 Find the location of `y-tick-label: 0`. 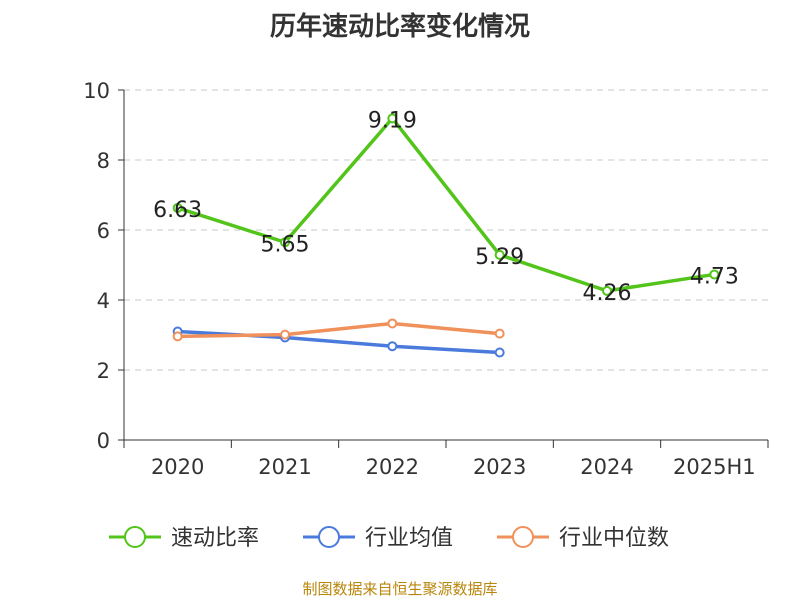

y-tick-label: 0 is located at coordinates (103, 441).